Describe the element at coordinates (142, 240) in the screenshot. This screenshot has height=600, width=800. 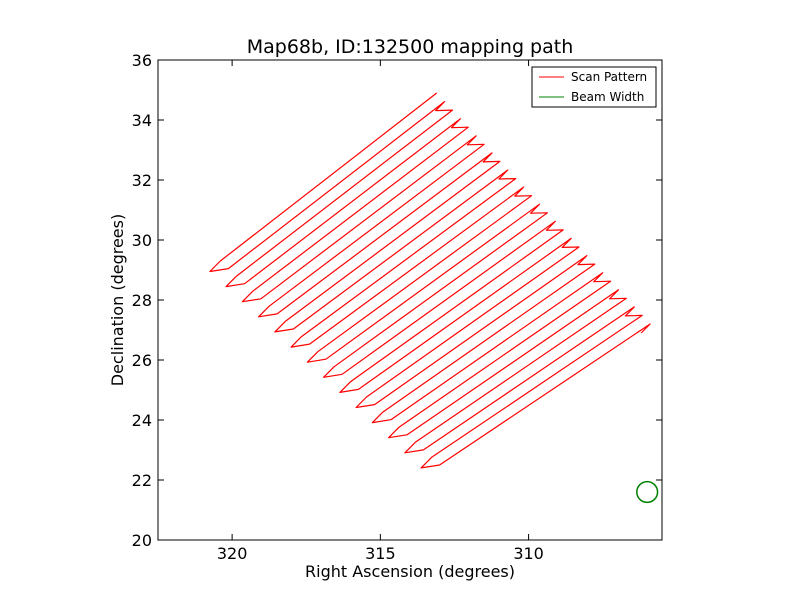
I see `y-tick-label: 30` at that location.